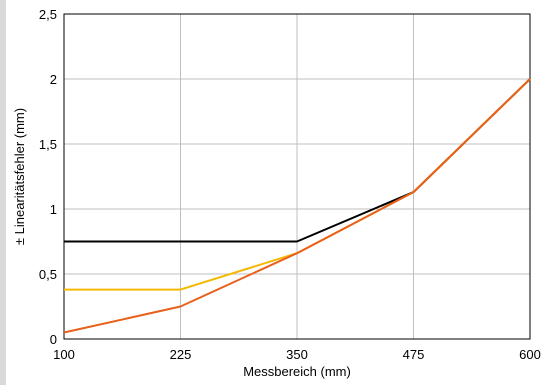 The height and width of the screenshot is (385, 544). I want to click on y-axis-title: ± Linearitätsfehler (mm), so click(19, 176).